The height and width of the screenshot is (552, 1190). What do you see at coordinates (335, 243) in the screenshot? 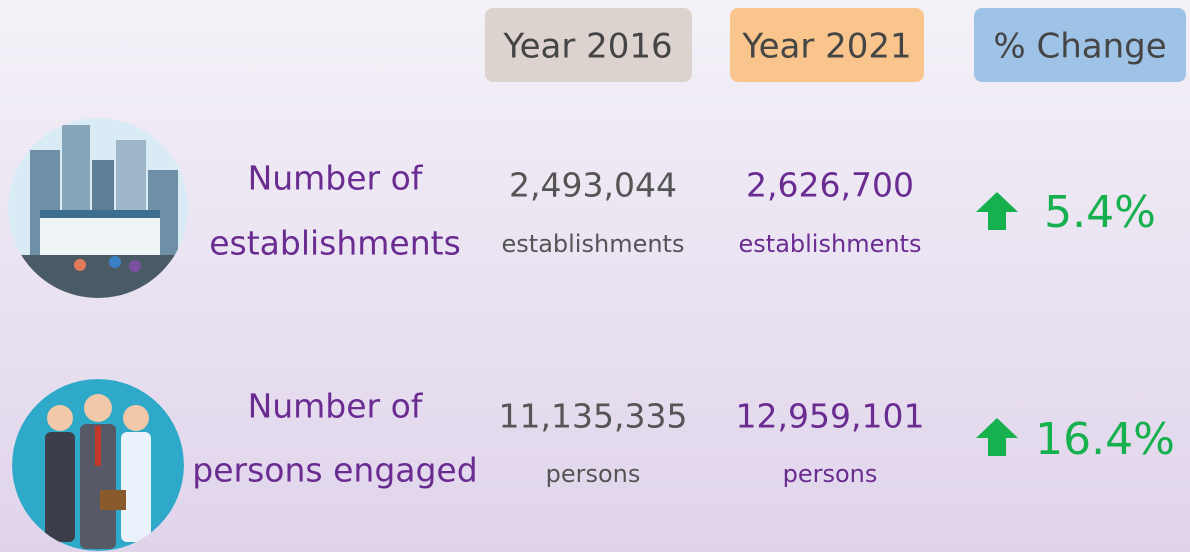
I see `row-label: establishments` at bounding box center [335, 243].